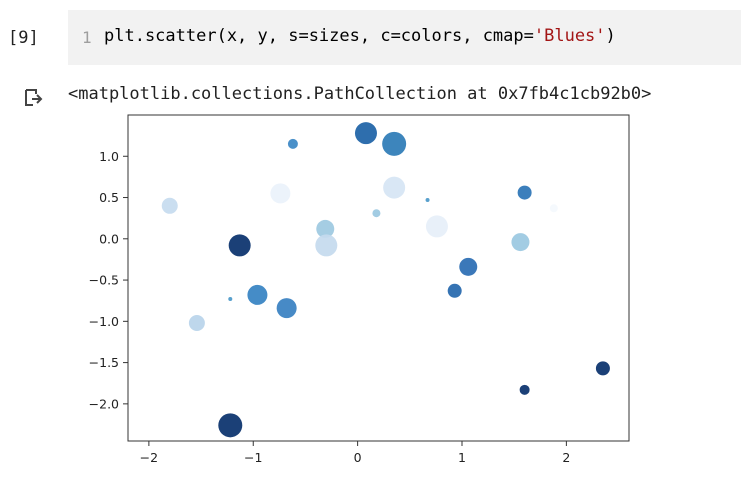  I want to click on y-tick-label: −0.5, so click(104, 280).